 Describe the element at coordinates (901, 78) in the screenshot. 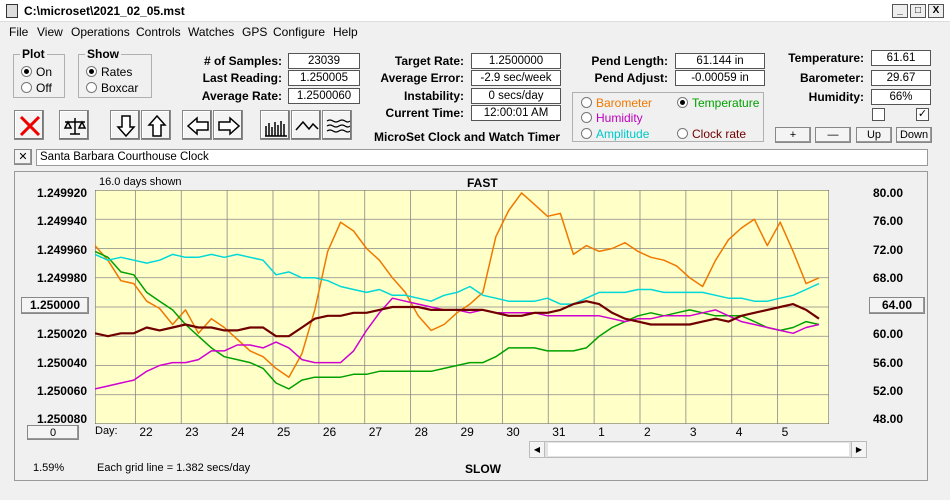

I see `barometer-value: 29.67` at that location.